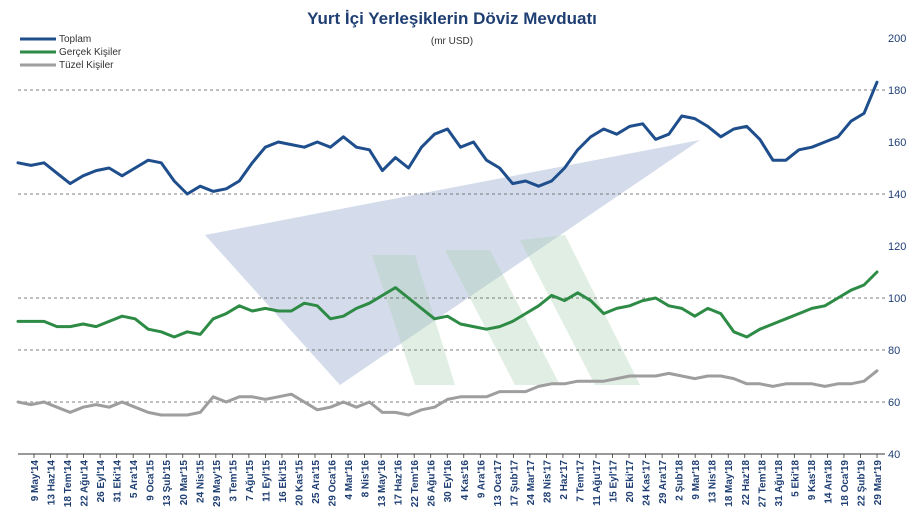  Describe the element at coordinates (795, 478) in the screenshot. I see `x-tick-label: 5 Eki'18` at that location.